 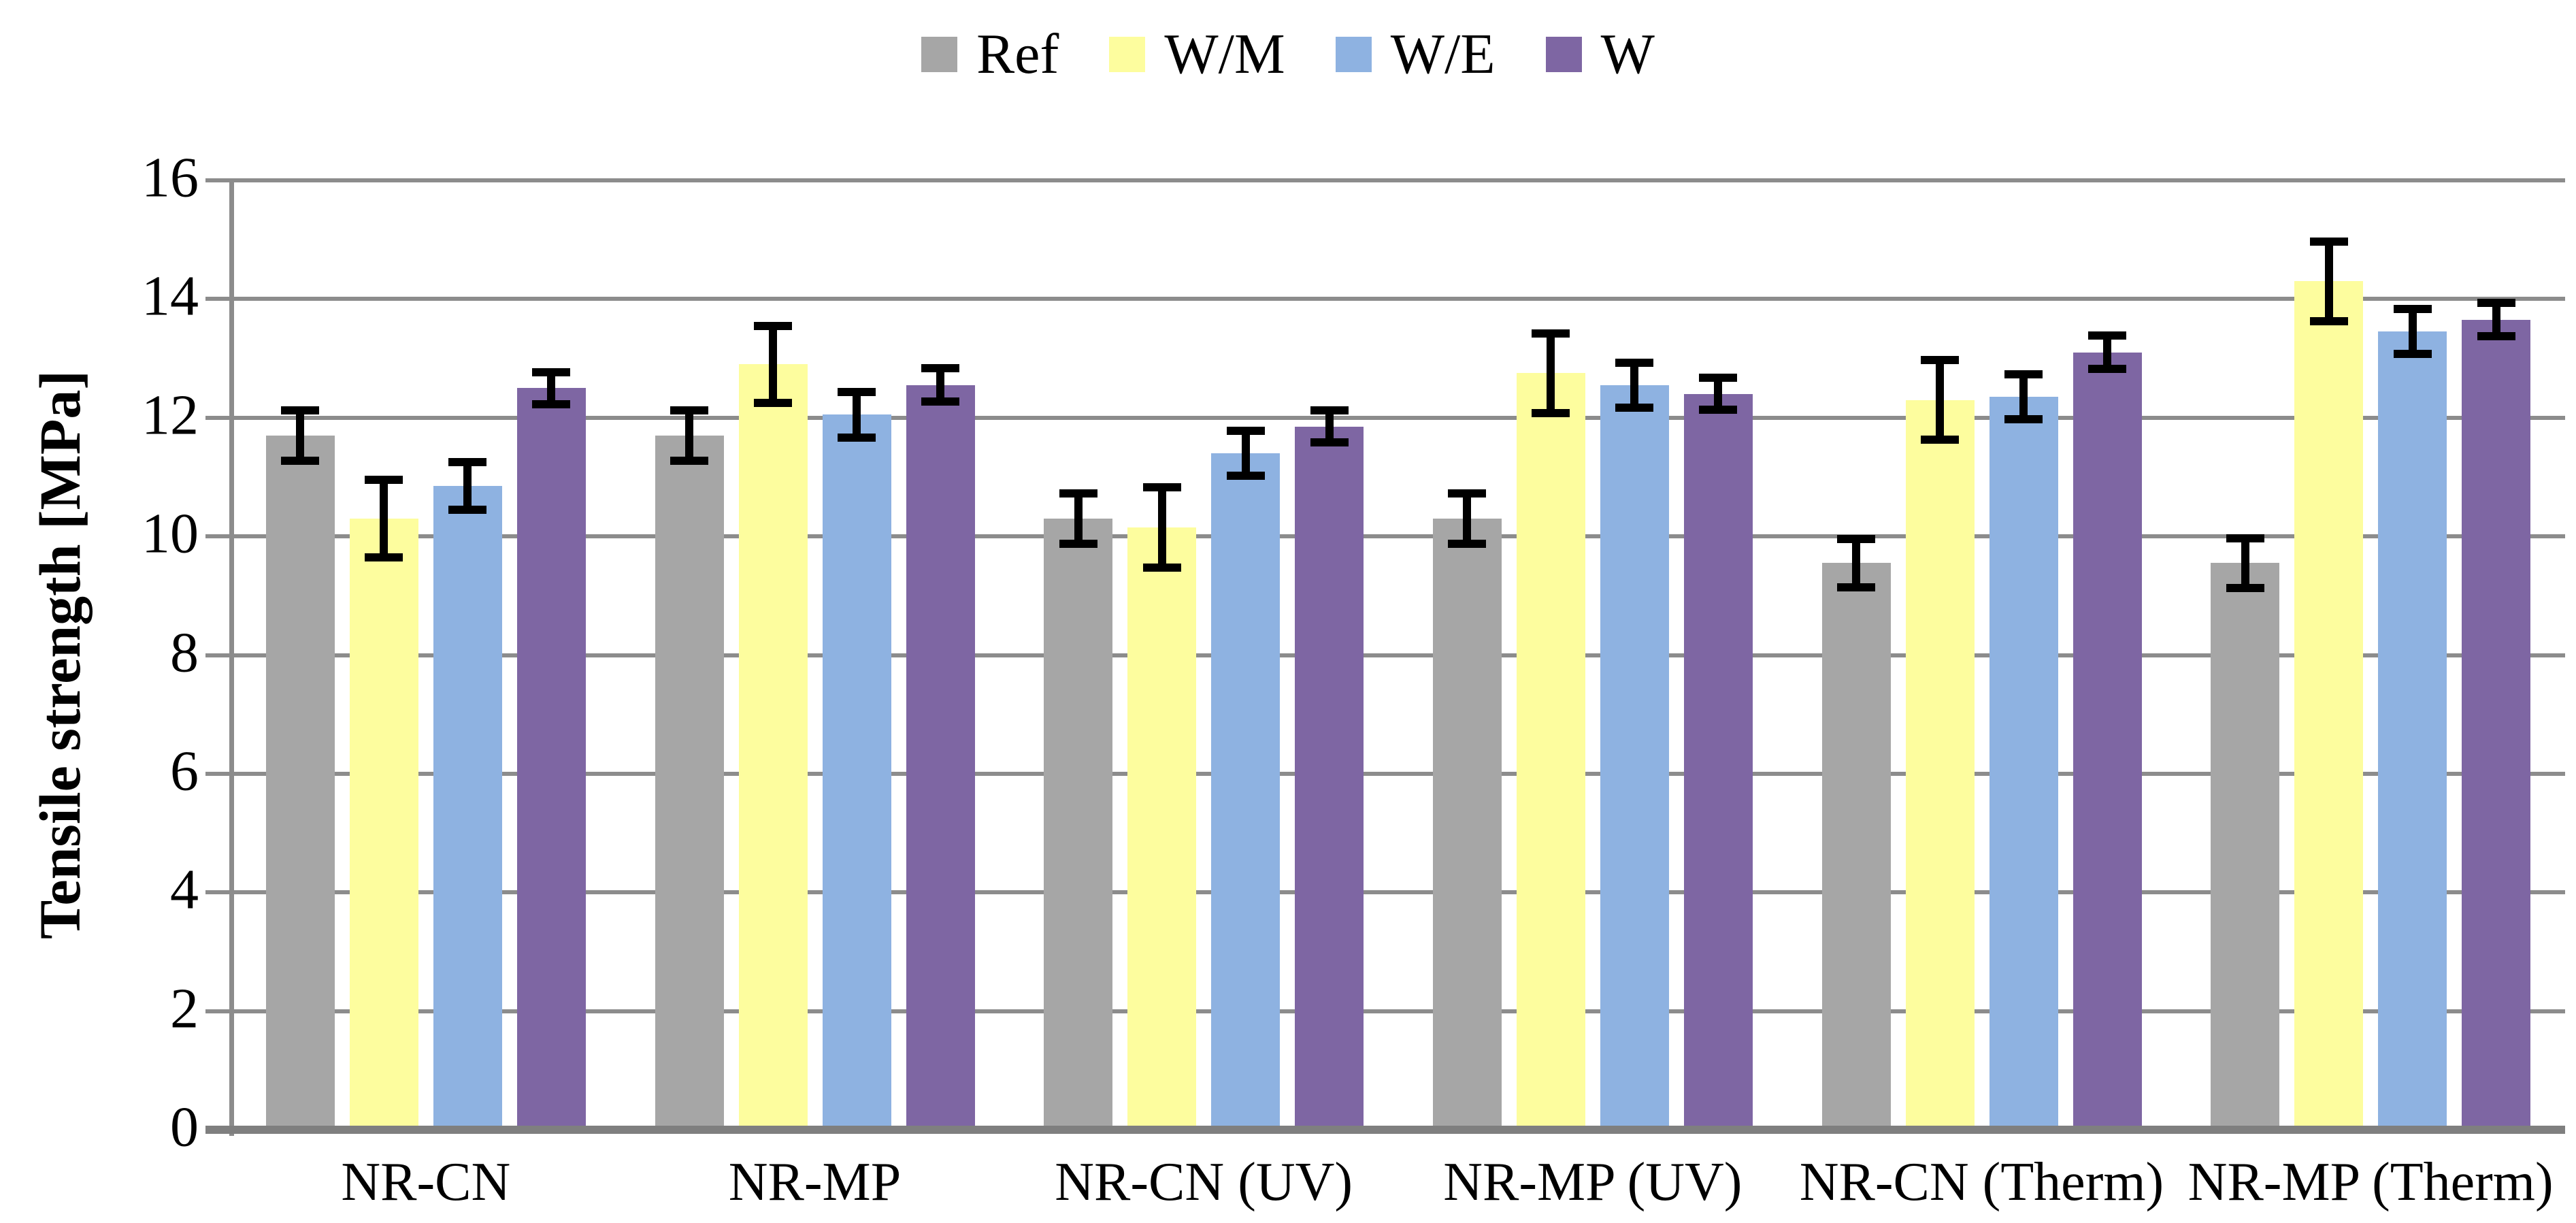 I want to click on y-axis-line, so click(x=231, y=657).